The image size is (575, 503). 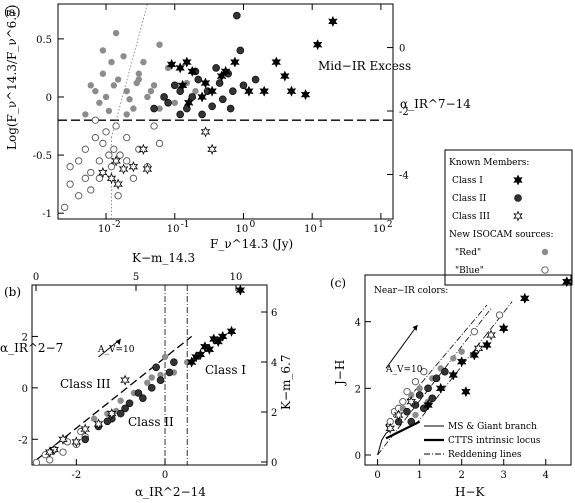 What do you see at coordinates (180, 68) in the screenshot?
I see `marker-a82-class1-star` at bounding box center [180, 68].